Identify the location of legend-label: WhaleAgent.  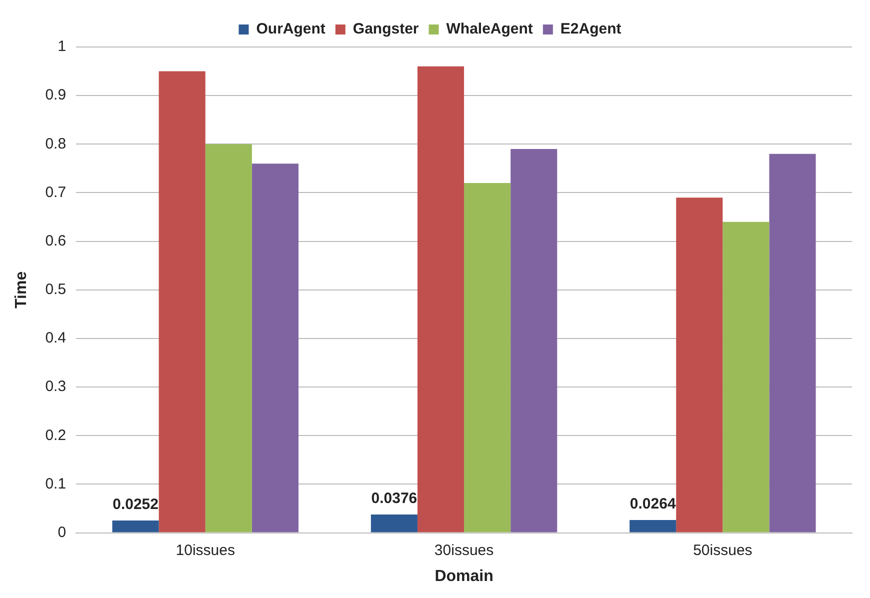
(489, 29).